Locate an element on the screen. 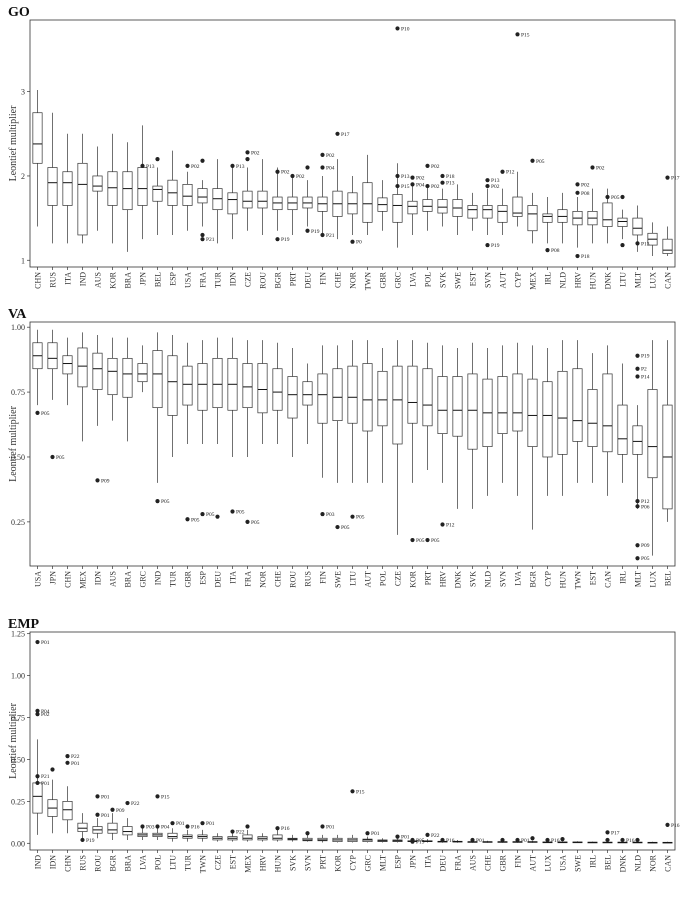 The height and width of the screenshot is (910, 685). y-tick-label: 1.00 is located at coordinates (18, 676).